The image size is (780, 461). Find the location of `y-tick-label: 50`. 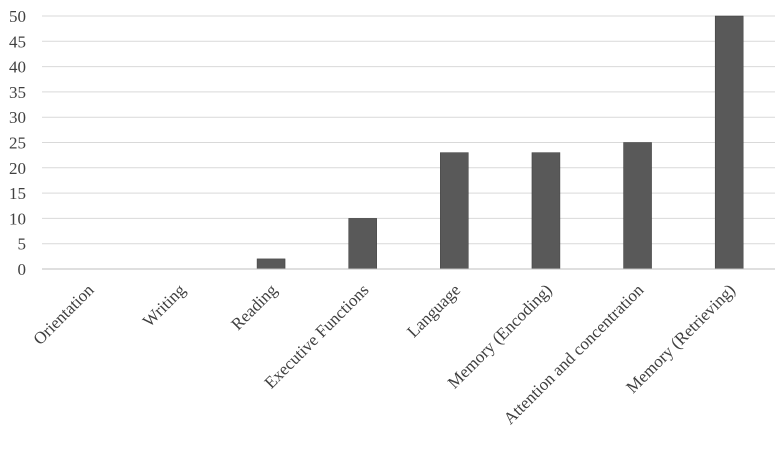

y-tick-label: 50 is located at coordinates (17, 16).